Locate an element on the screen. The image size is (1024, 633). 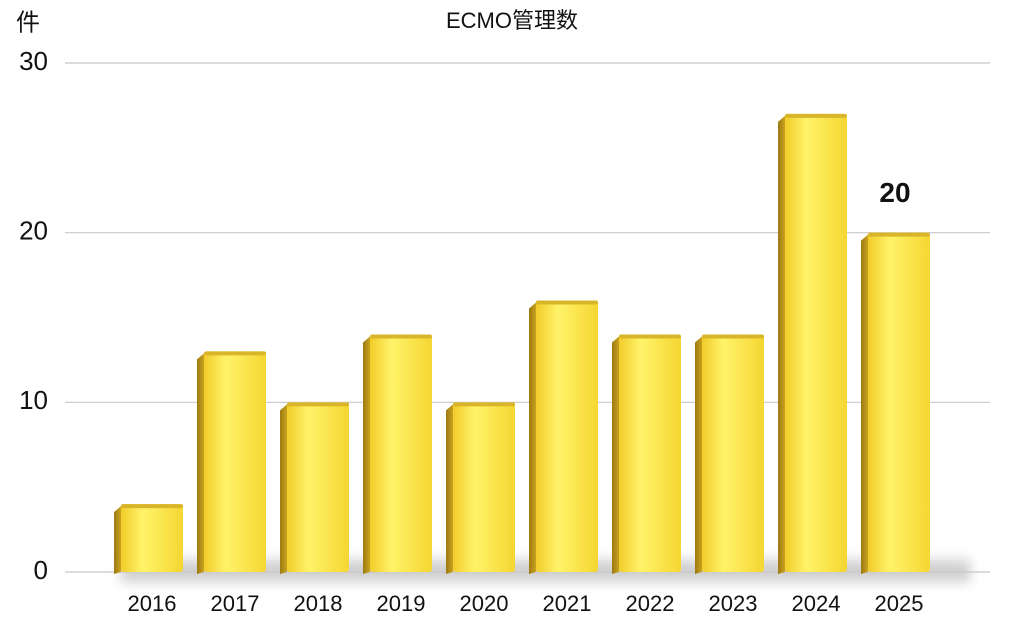
x-tick-label: 2020 is located at coordinates (484, 603).